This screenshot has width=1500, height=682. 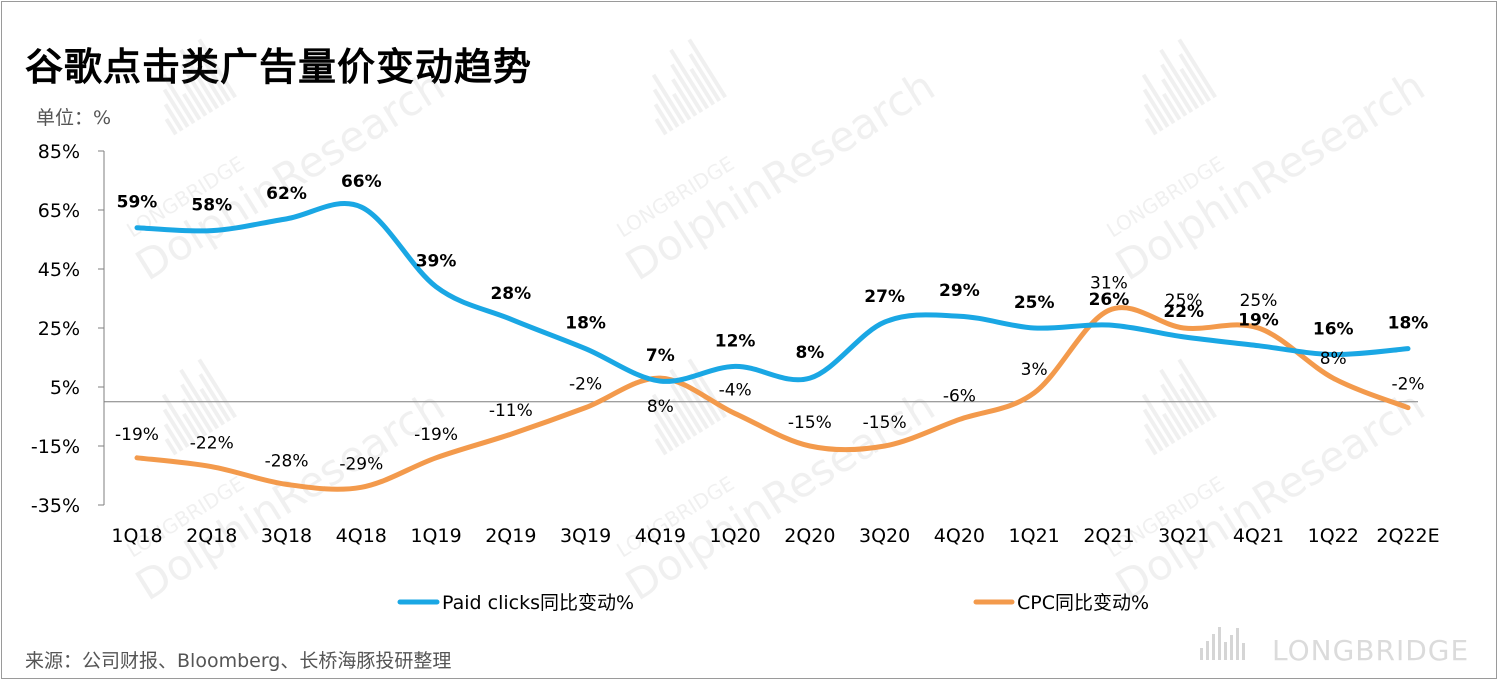 I want to click on paid-clicks-label: 58%, so click(x=211, y=206).